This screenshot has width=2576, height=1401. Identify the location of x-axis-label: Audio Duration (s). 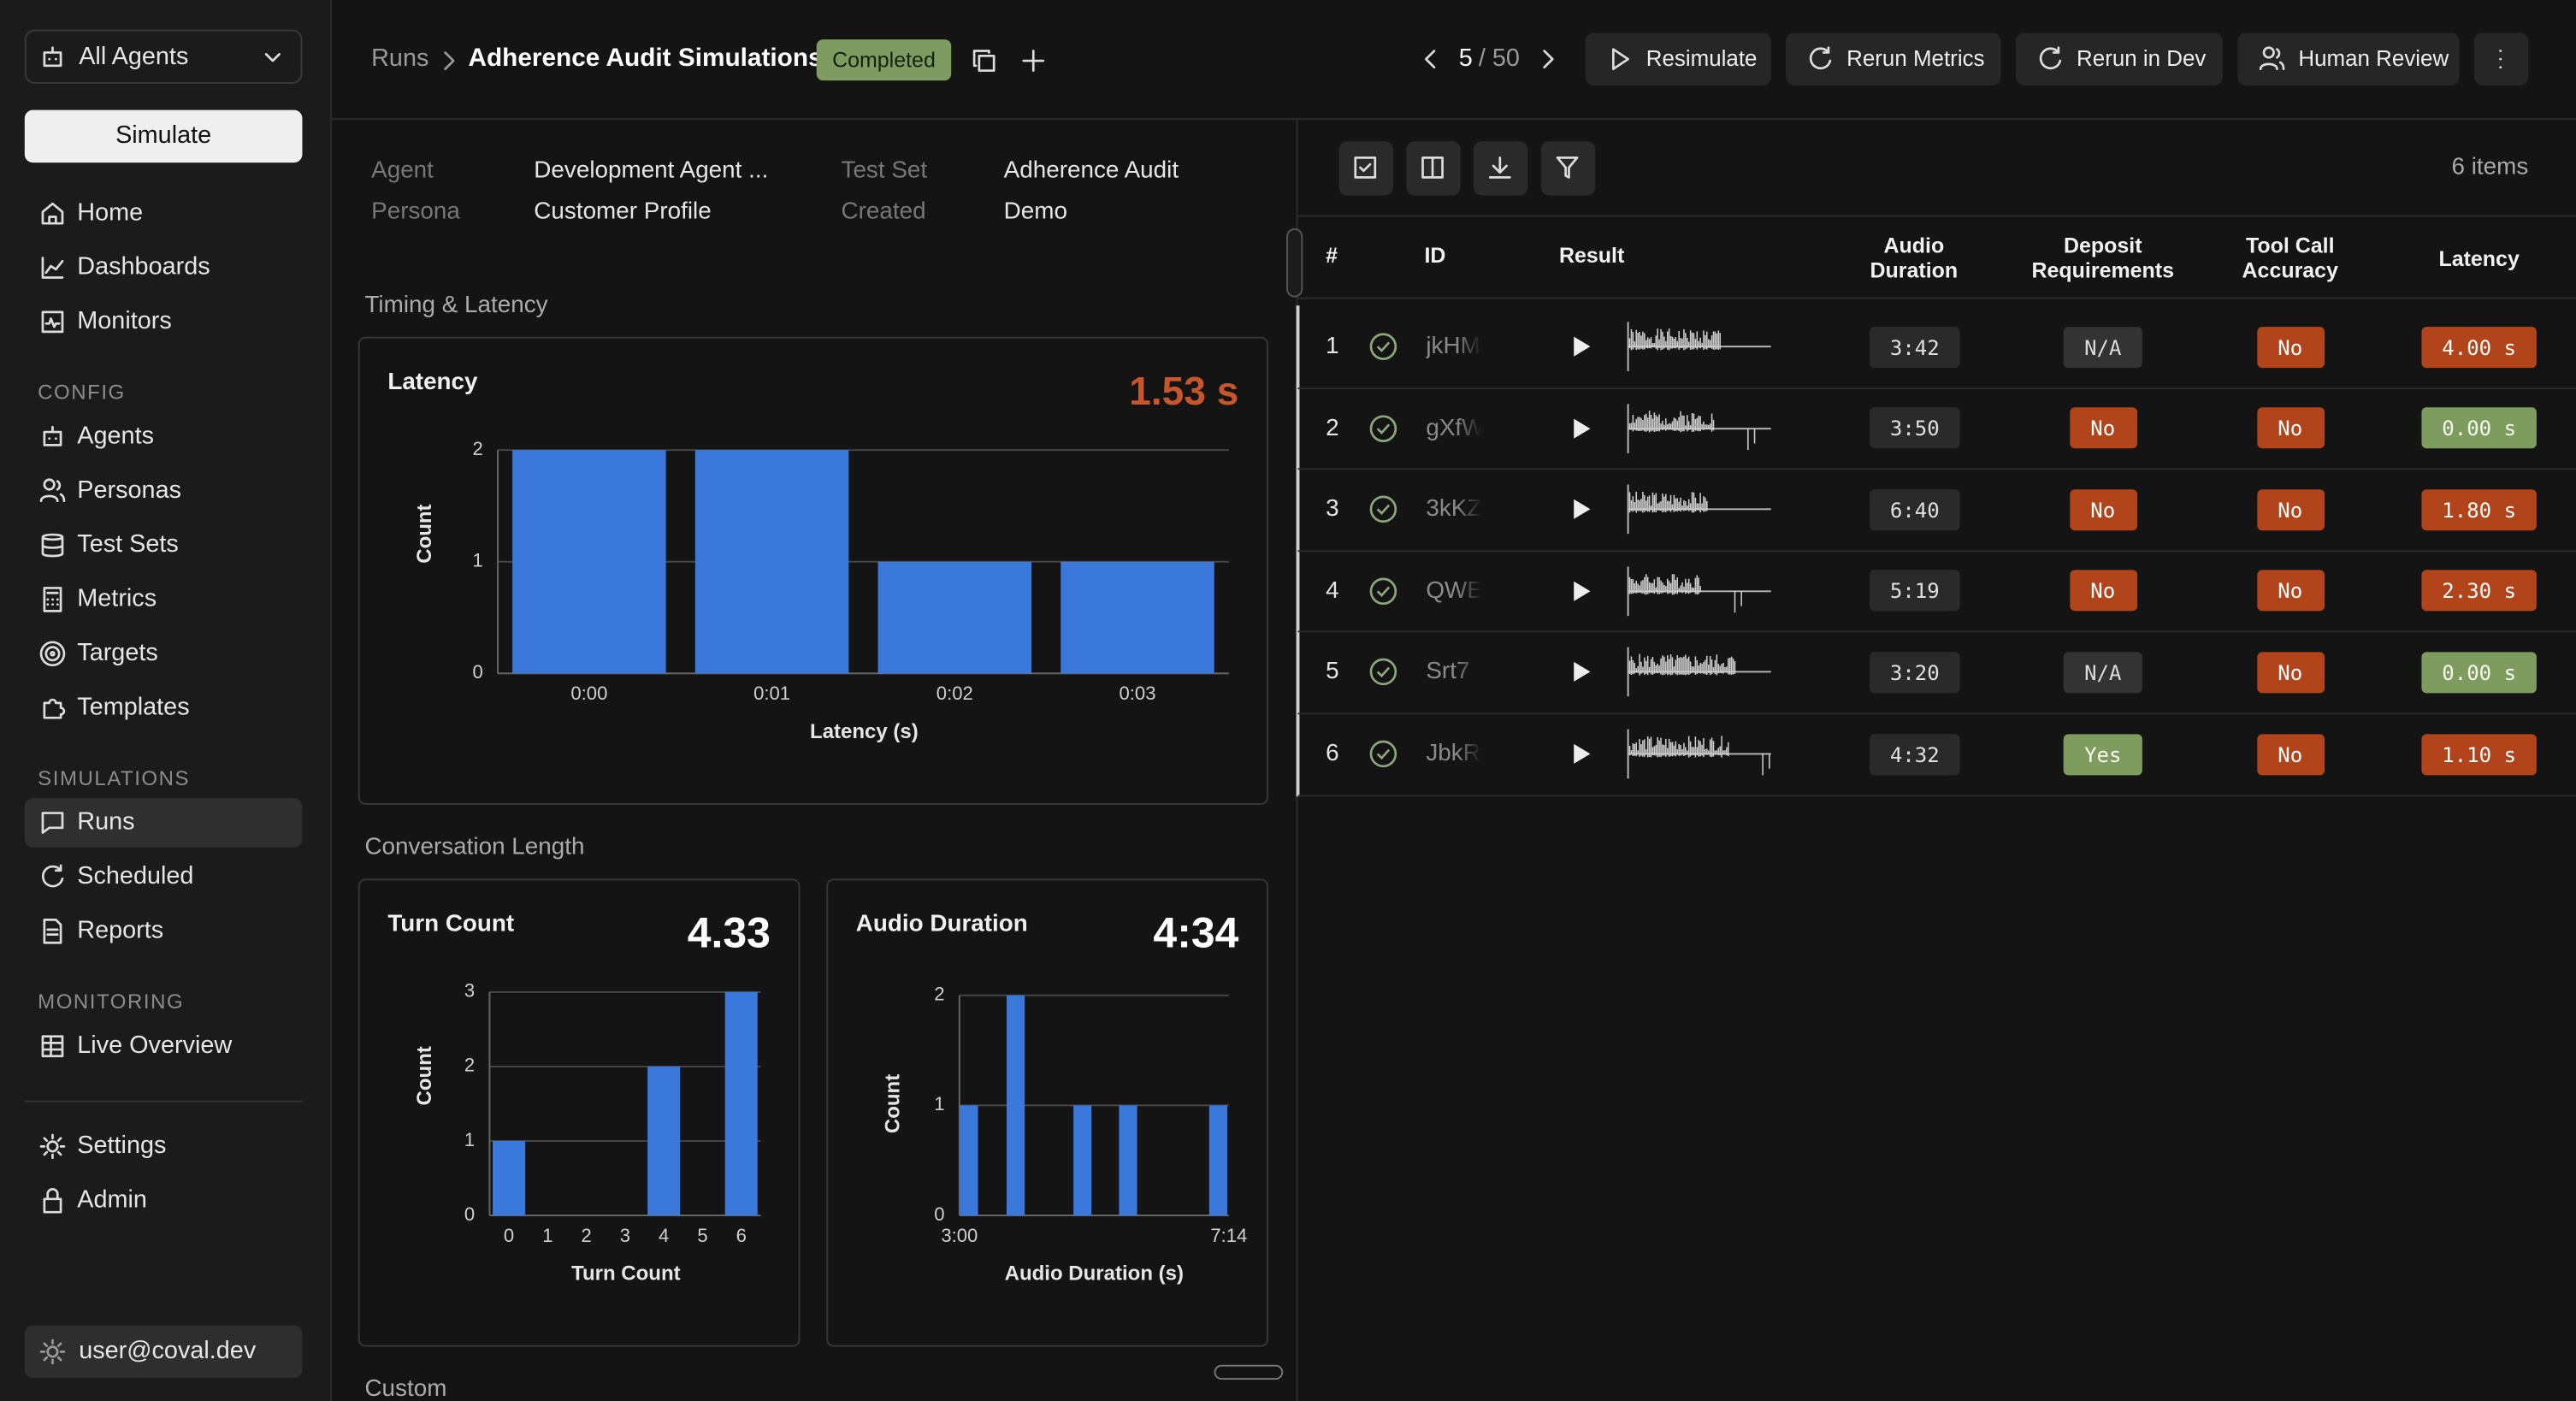
(1094, 1273).